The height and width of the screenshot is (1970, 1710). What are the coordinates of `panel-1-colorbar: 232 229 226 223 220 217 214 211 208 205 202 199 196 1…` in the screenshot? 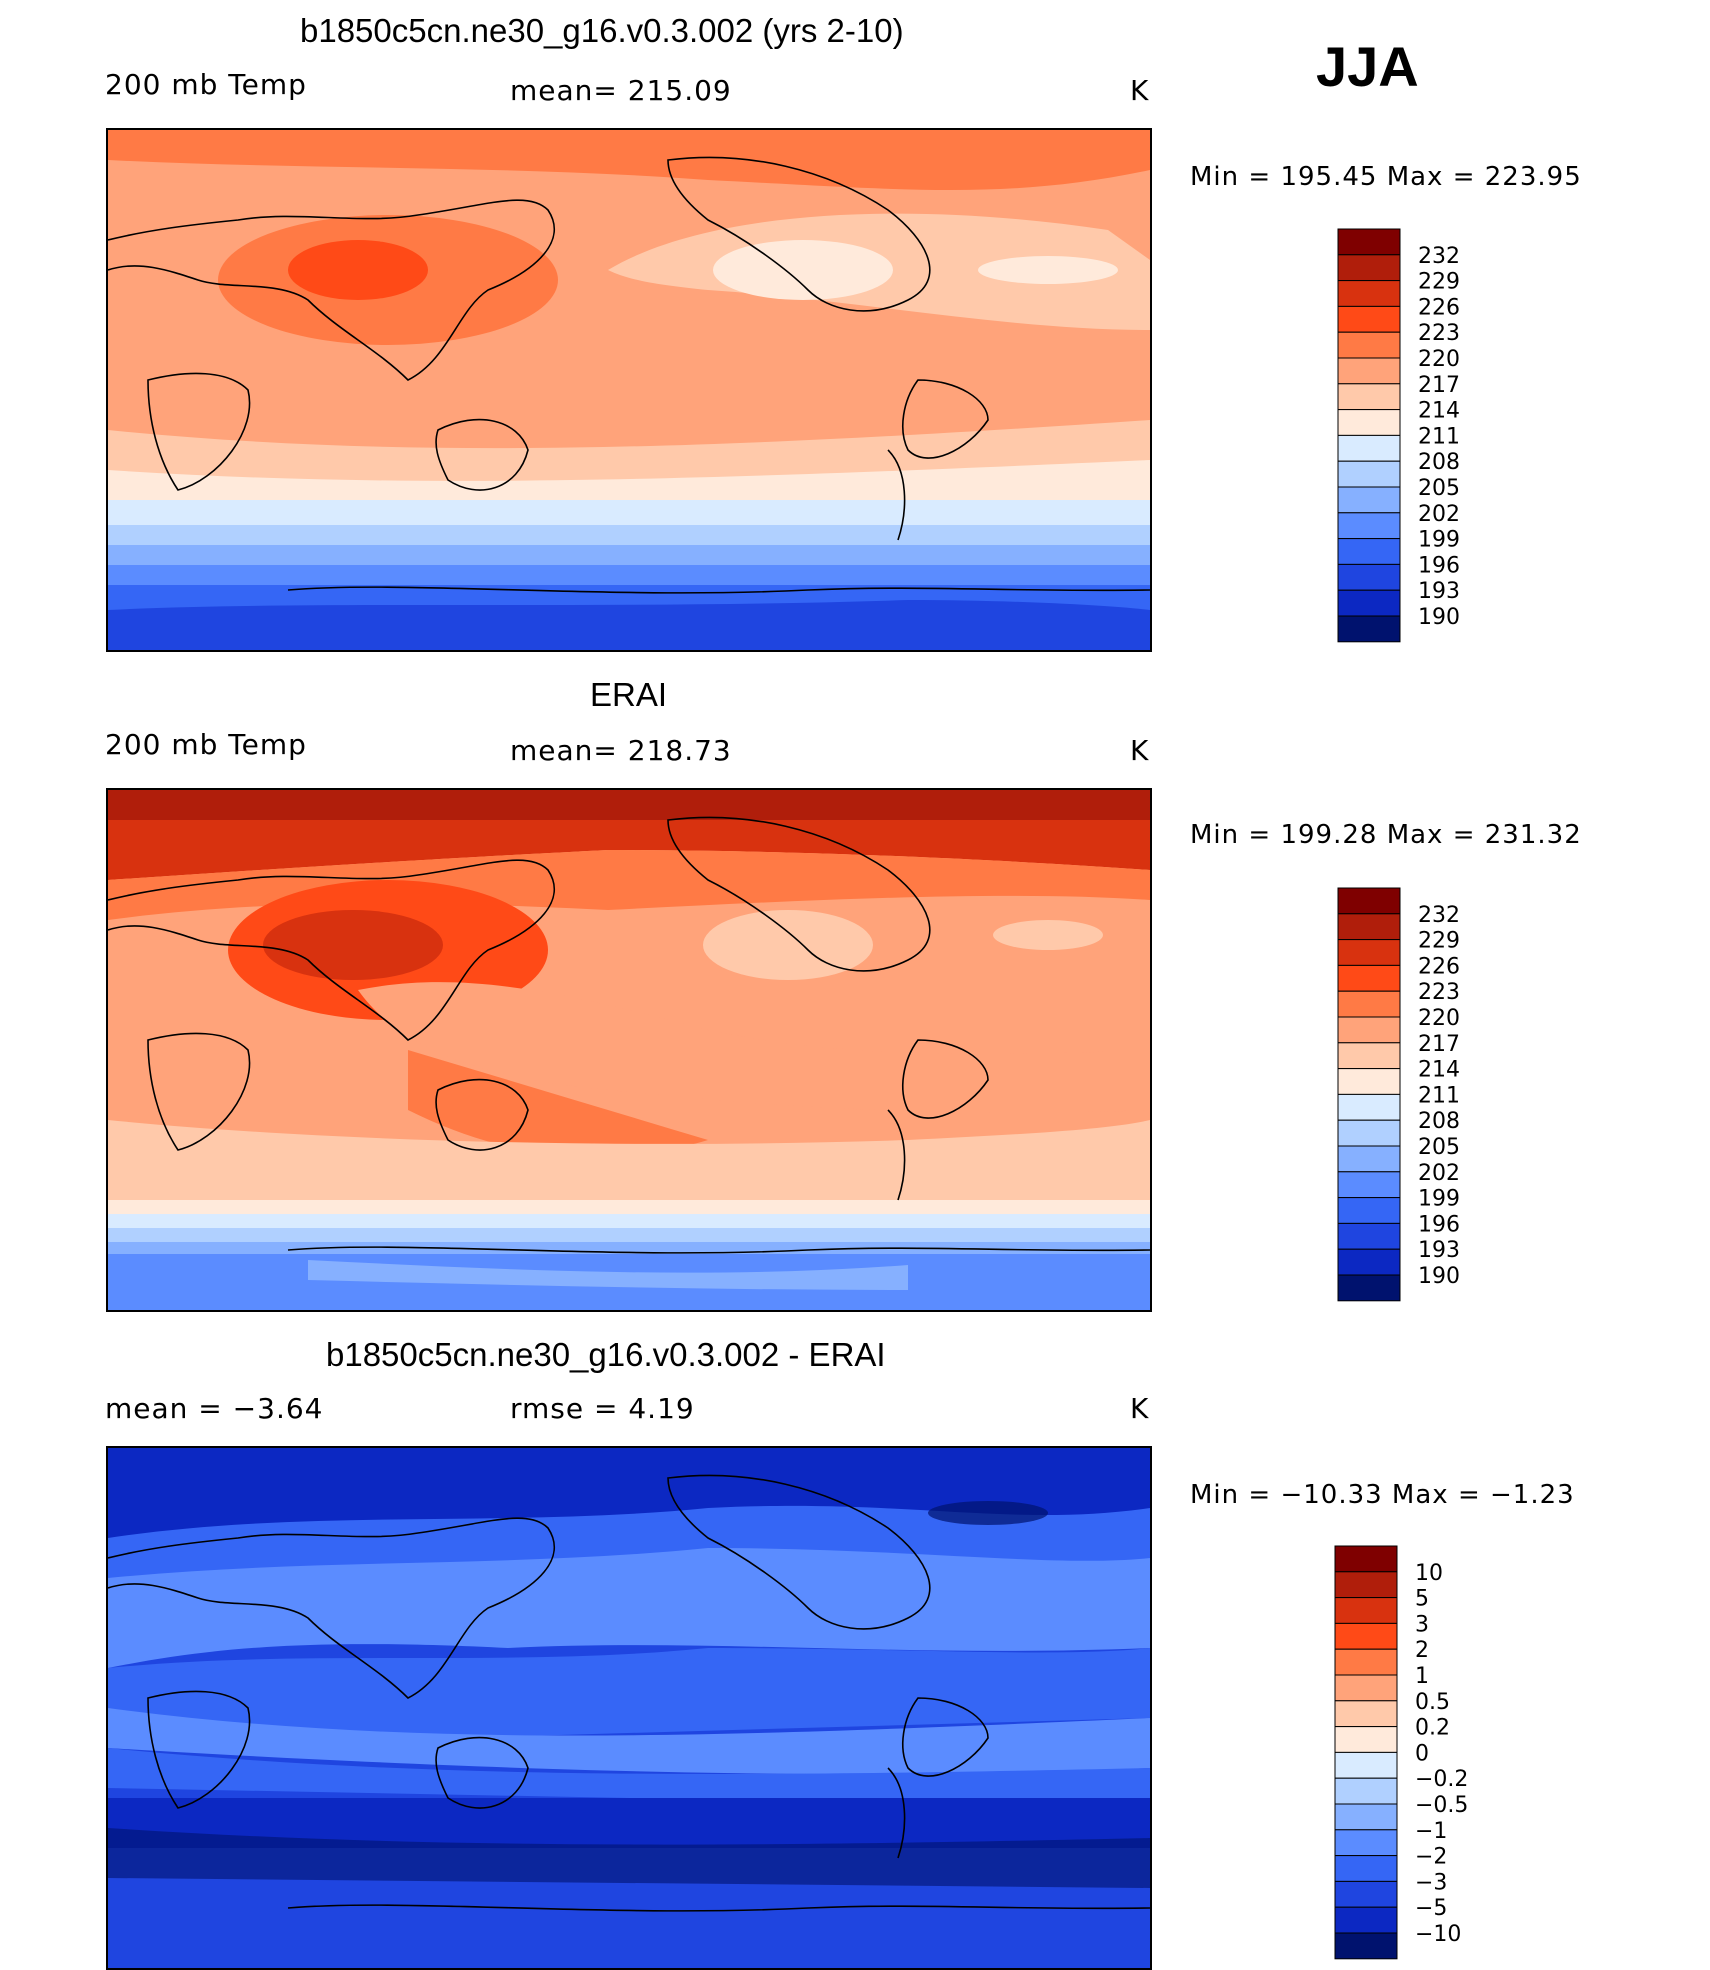 It's located at (1417, 437).